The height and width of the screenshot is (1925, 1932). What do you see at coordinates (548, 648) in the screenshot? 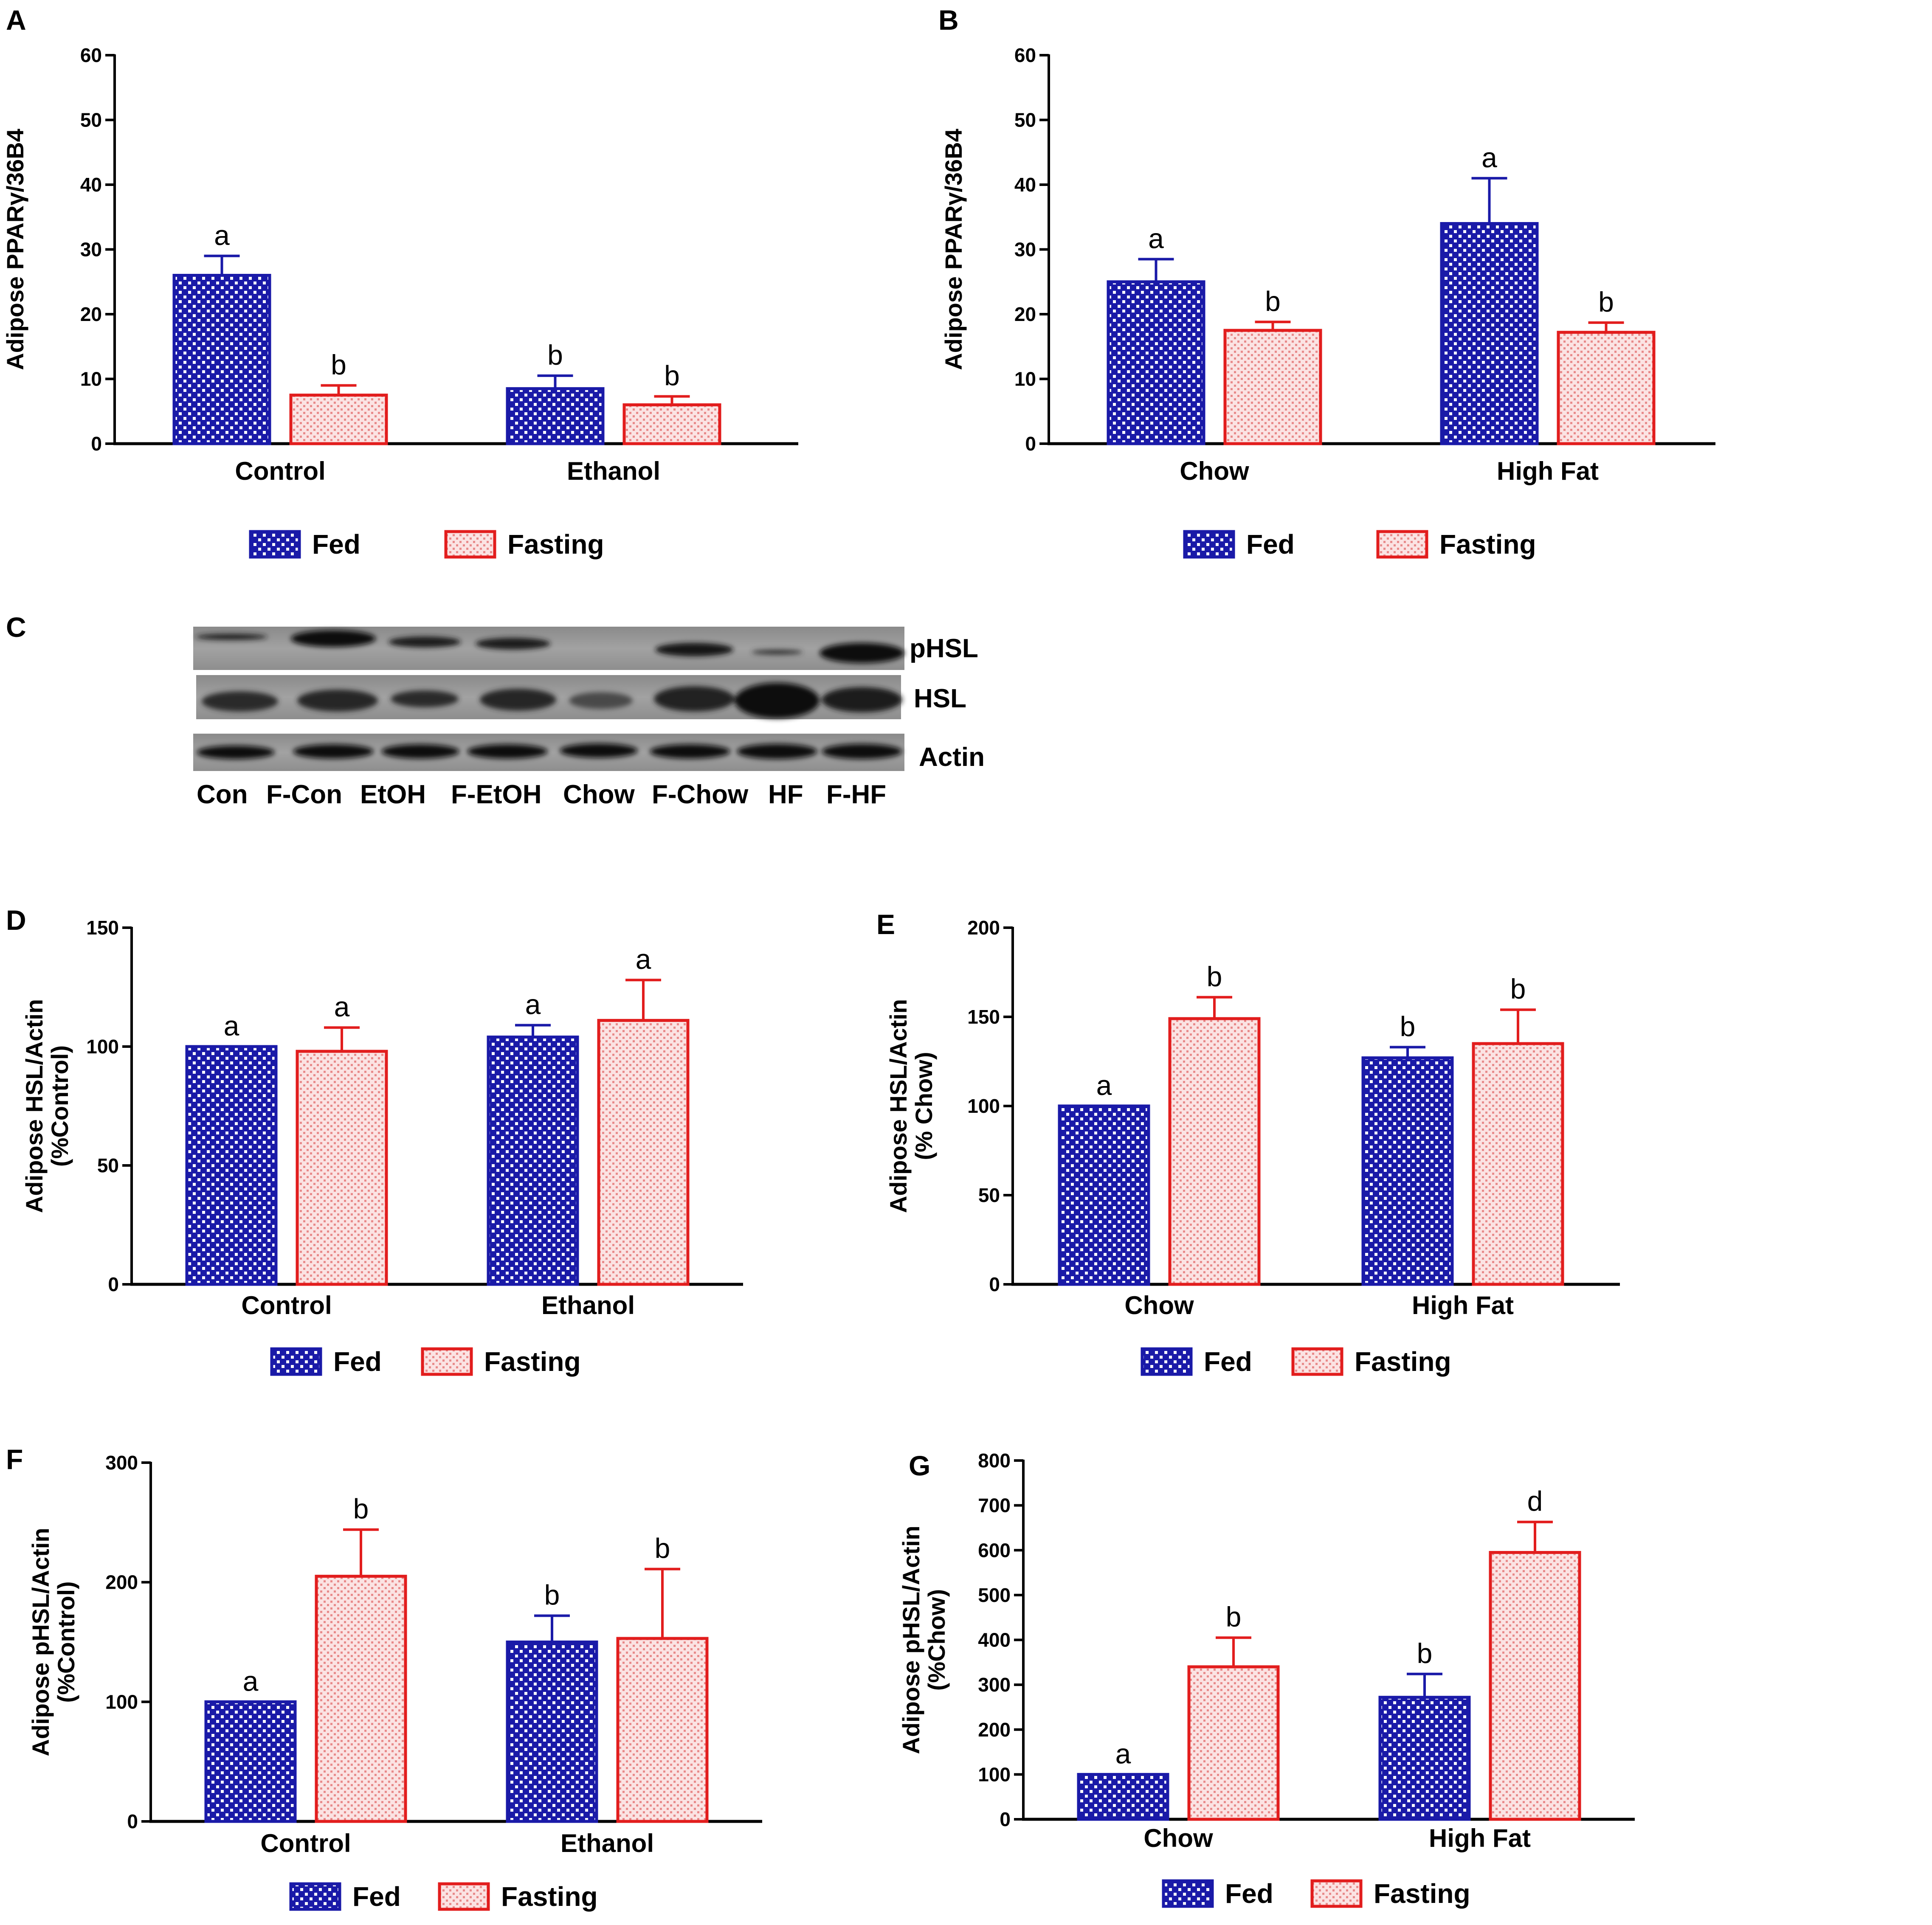
I see `blot-strip-phsl` at bounding box center [548, 648].